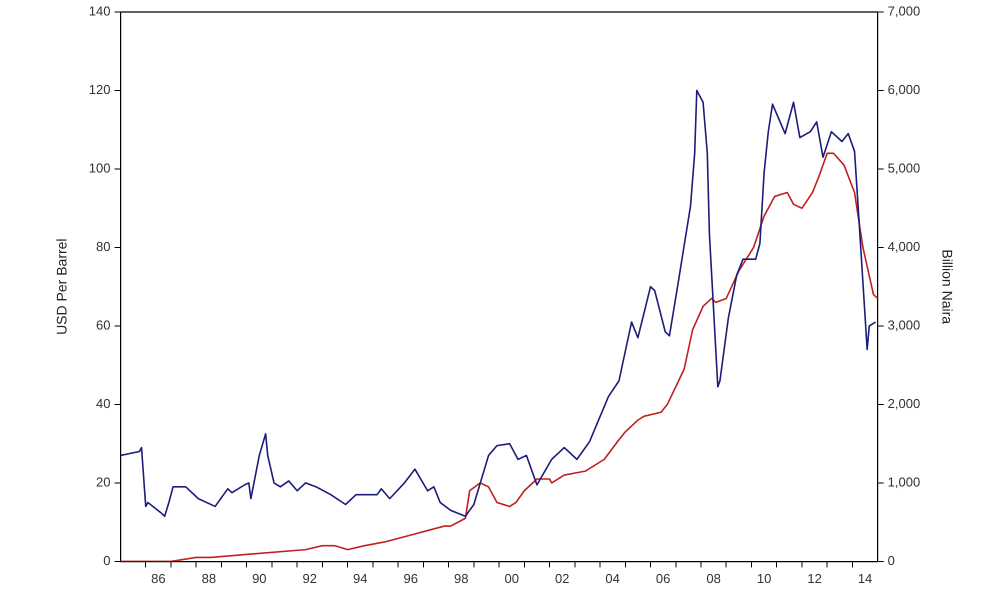  What do you see at coordinates (106, 560) in the screenshot?
I see `y-tick-label: 0` at bounding box center [106, 560].